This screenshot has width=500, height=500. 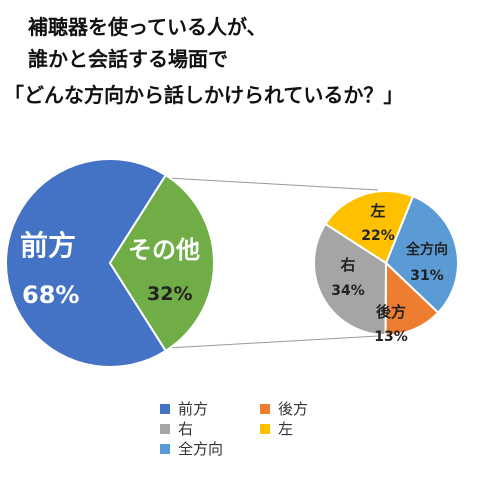 I want to click on legend-label: 後方, so click(x=293, y=409).